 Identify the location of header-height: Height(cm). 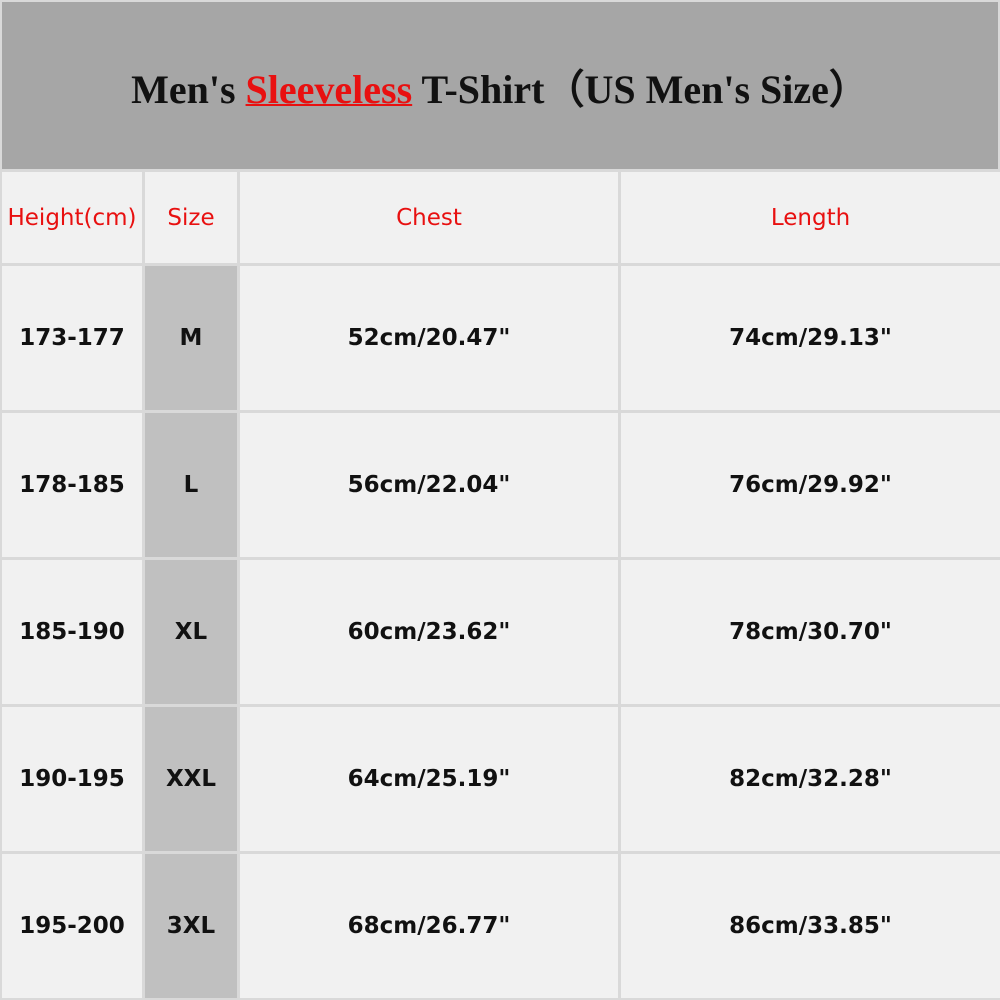
(72, 217).